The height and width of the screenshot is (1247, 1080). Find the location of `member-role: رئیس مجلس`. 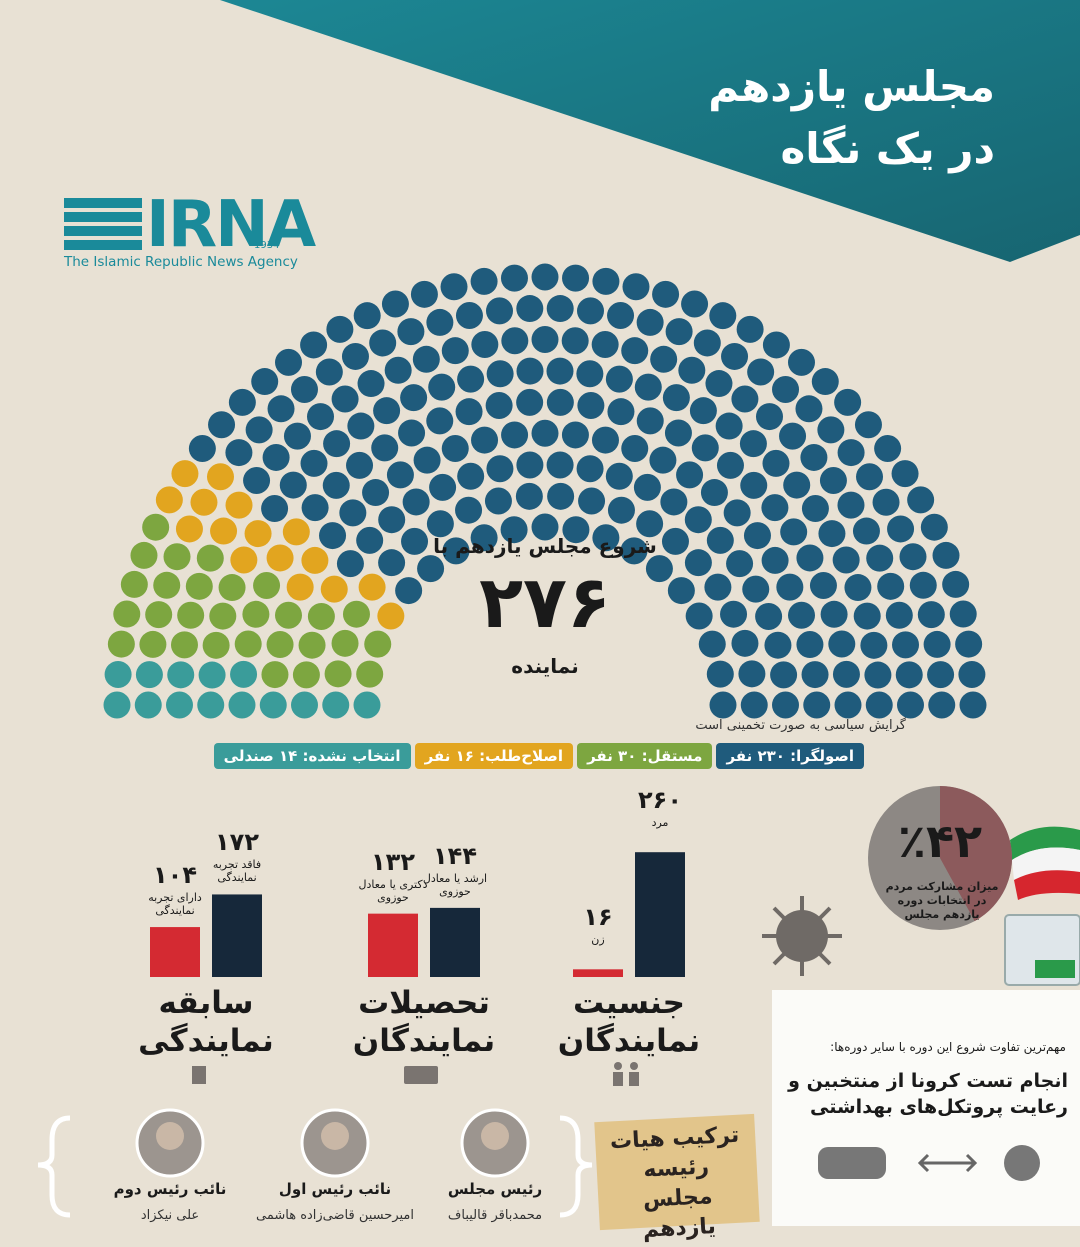

member-role: رئیس مجلس is located at coordinates (495, 1189).